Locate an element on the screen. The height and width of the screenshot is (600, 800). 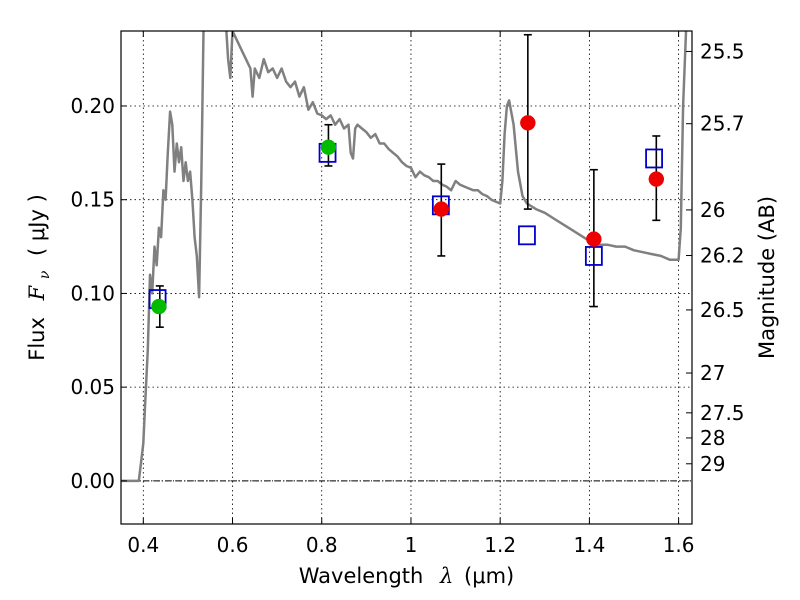
y-tick-label: 0.20 is located at coordinates (92, 106).